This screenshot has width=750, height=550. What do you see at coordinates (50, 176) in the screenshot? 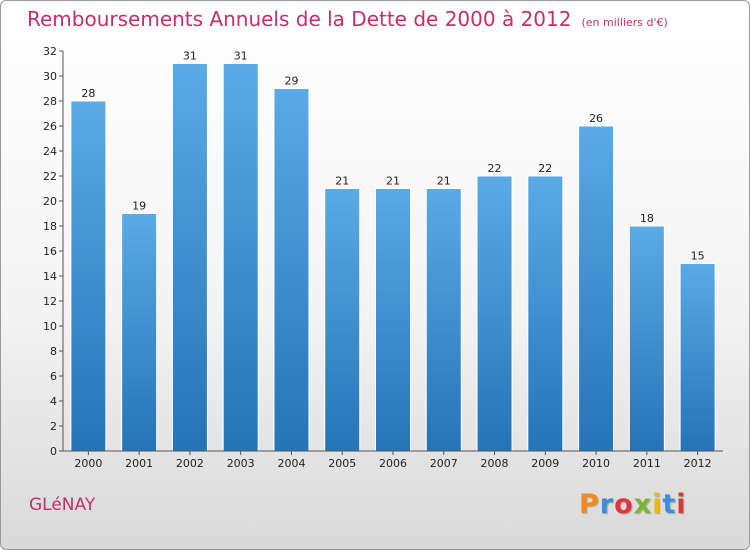
I see `y-tick-label: 22` at bounding box center [50, 176].